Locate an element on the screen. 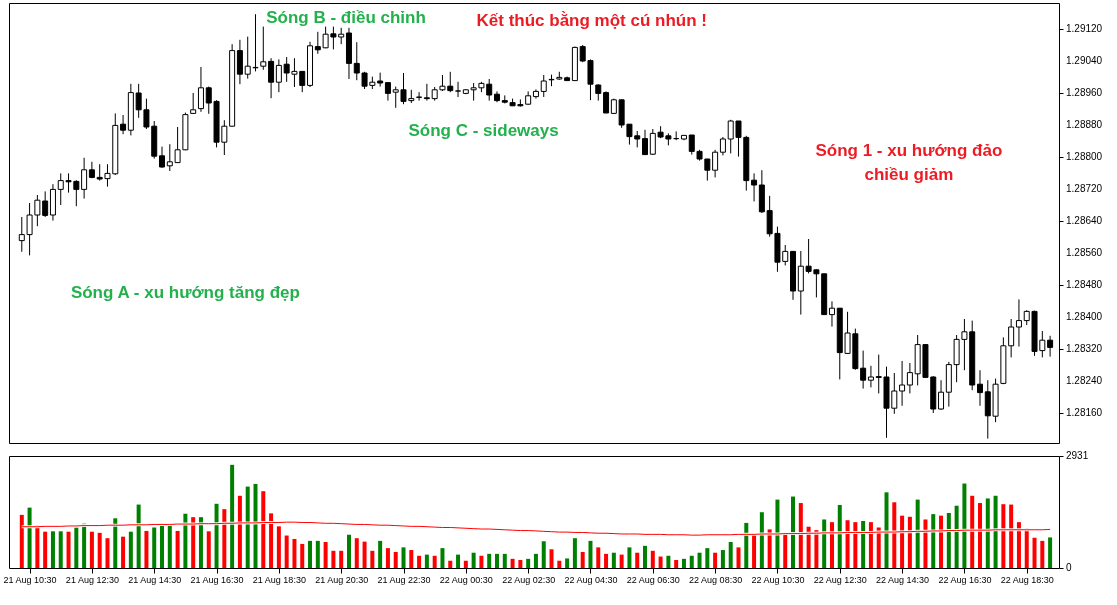 The height and width of the screenshot is (605, 1117). annotation: Sóng B - điều chỉnh is located at coordinates (346, 17).